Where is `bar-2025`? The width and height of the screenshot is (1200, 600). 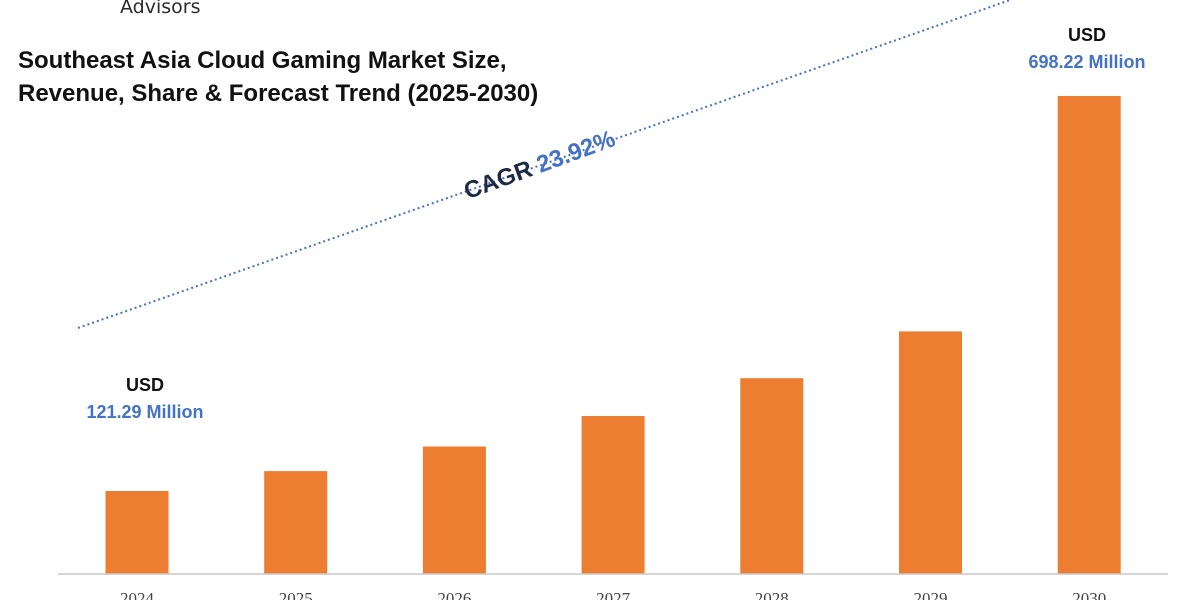
bar-2025 is located at coordinates (296, 522).